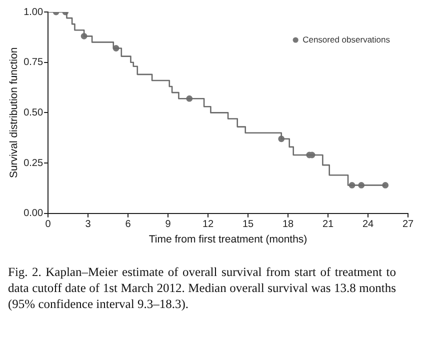 This screenshot has width=426, height=338. Describe the element at coordinates (202, 288) in the screenshot. I see `caption: Fig. 2. Kaplan–Meier estimate of overall survival from start of treatment to data cutoff date of 1st March 2012. Median overall survival was 13.8 months (95% confidence interval 9.3–18.3).` at that location.